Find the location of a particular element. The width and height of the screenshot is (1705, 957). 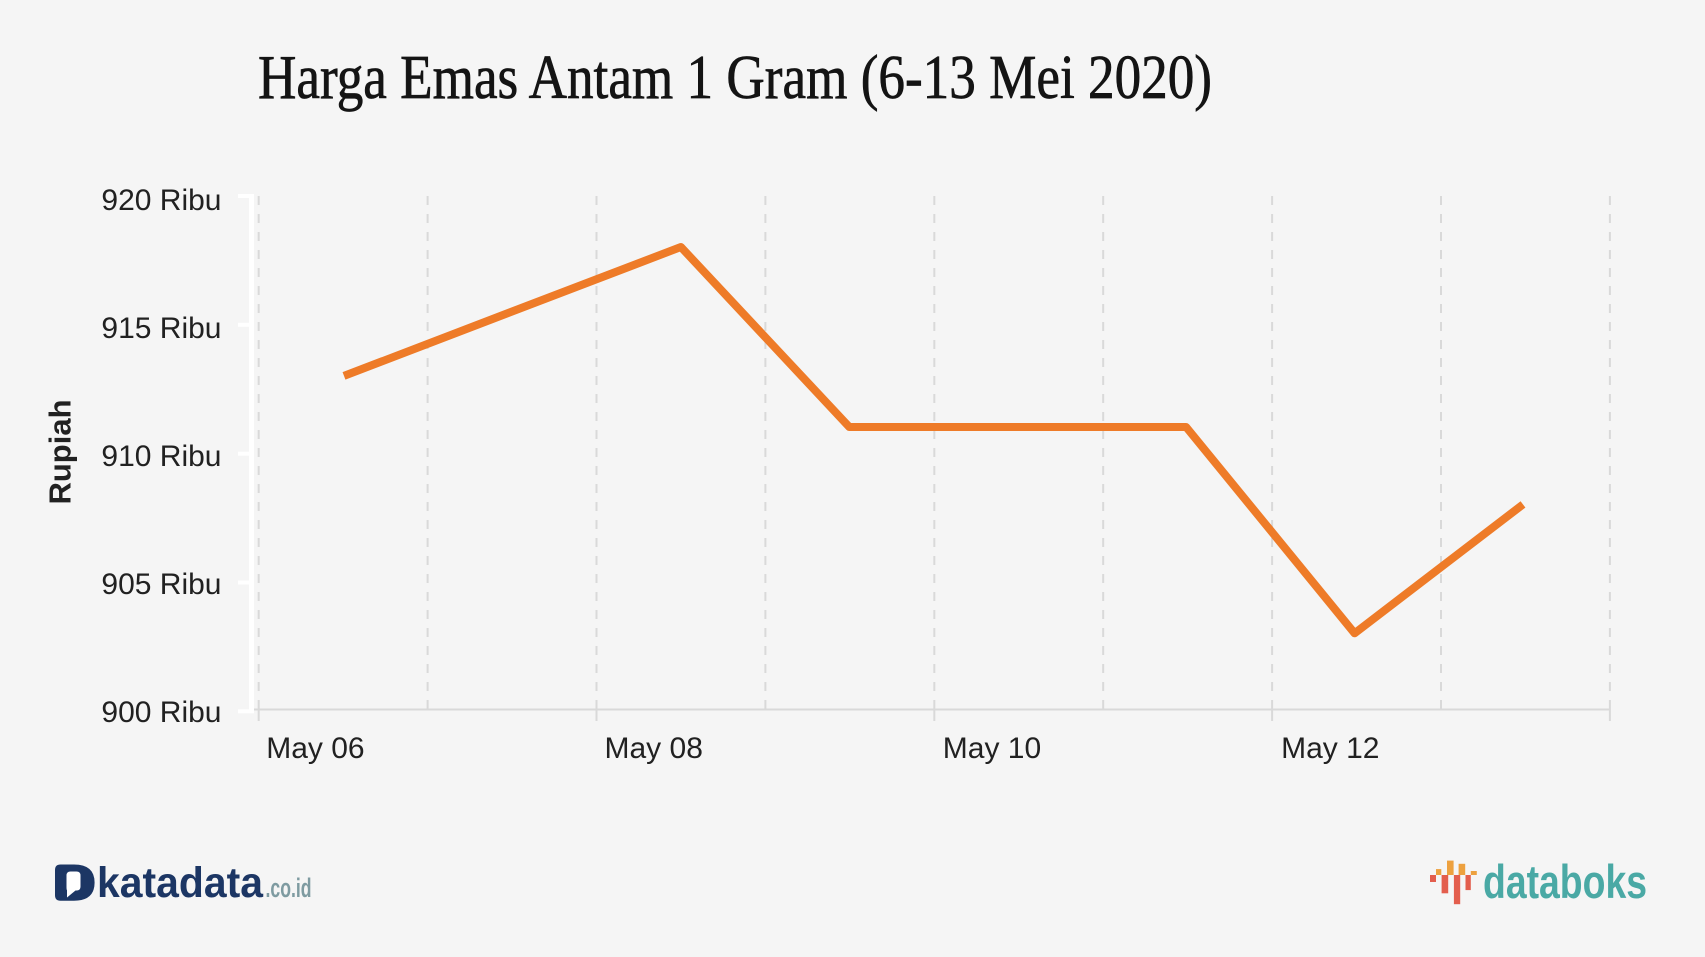

svg-text: katadata is located at coordinates (180, 883).